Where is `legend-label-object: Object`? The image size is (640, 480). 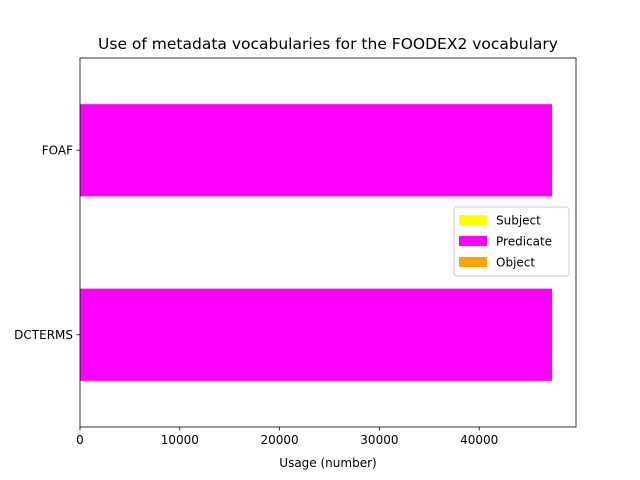
legend-label-object: Object is located at coordinates (515, 263).